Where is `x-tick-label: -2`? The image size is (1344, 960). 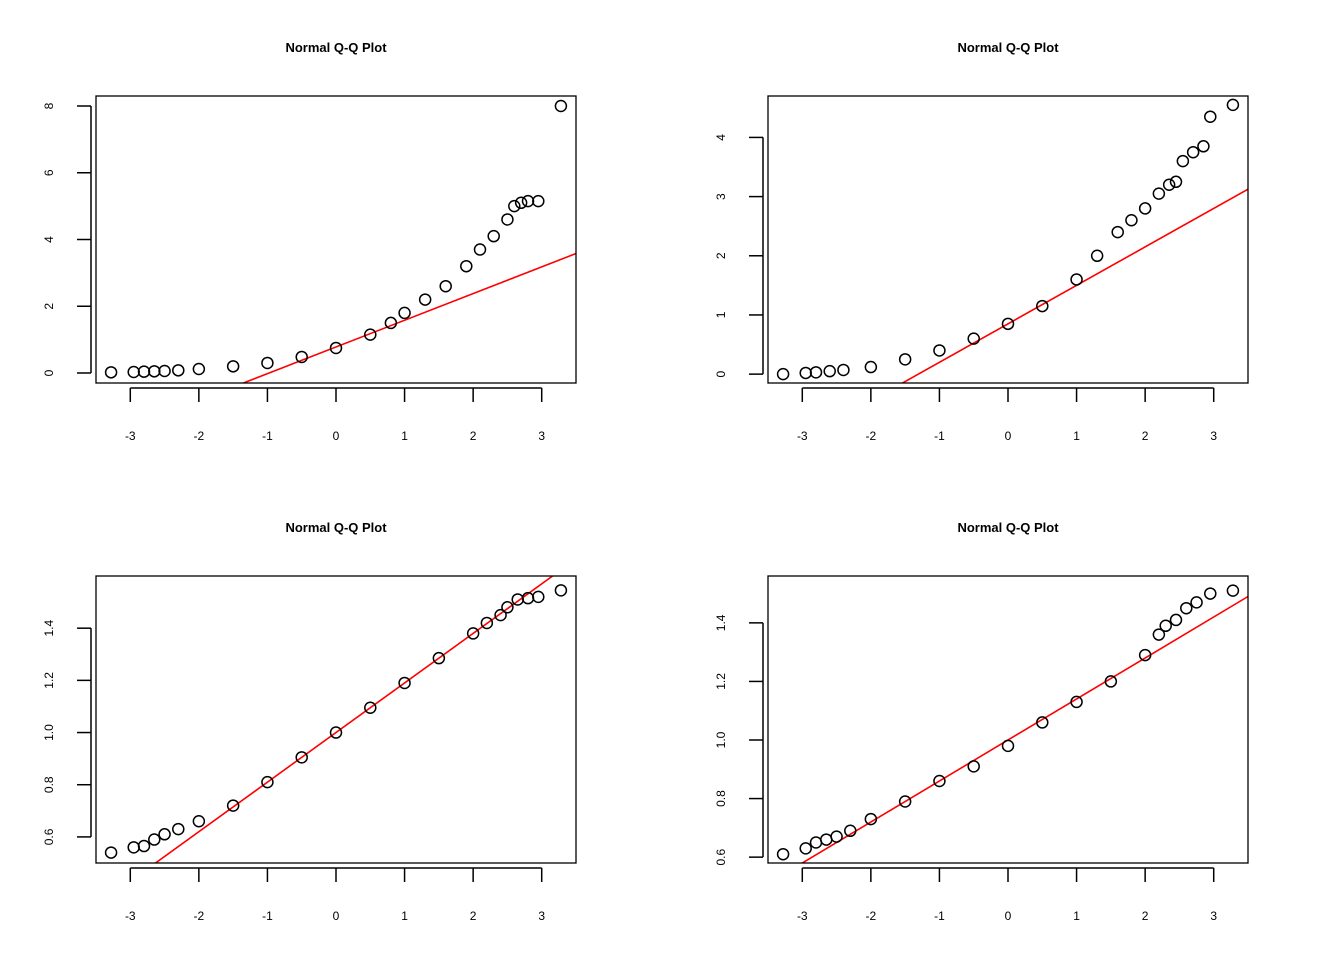 x-tick-label: -2 is located at coordinates (871, 916).